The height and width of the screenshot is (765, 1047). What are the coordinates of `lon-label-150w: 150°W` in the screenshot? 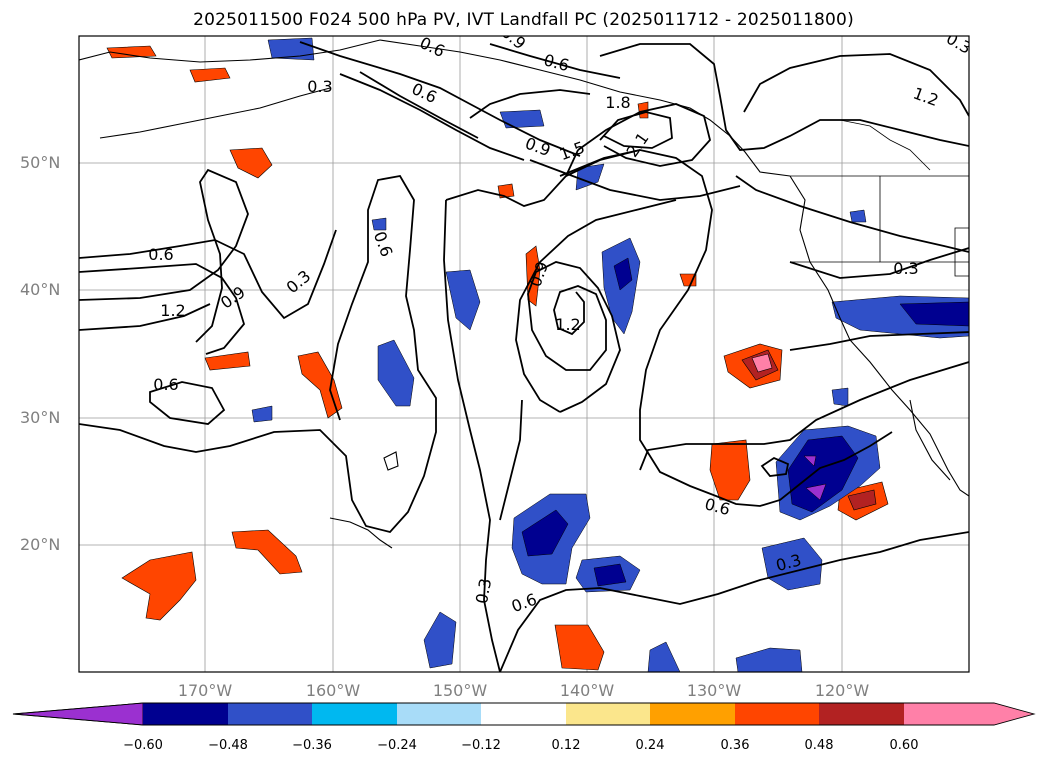 It's located at (460, 690).